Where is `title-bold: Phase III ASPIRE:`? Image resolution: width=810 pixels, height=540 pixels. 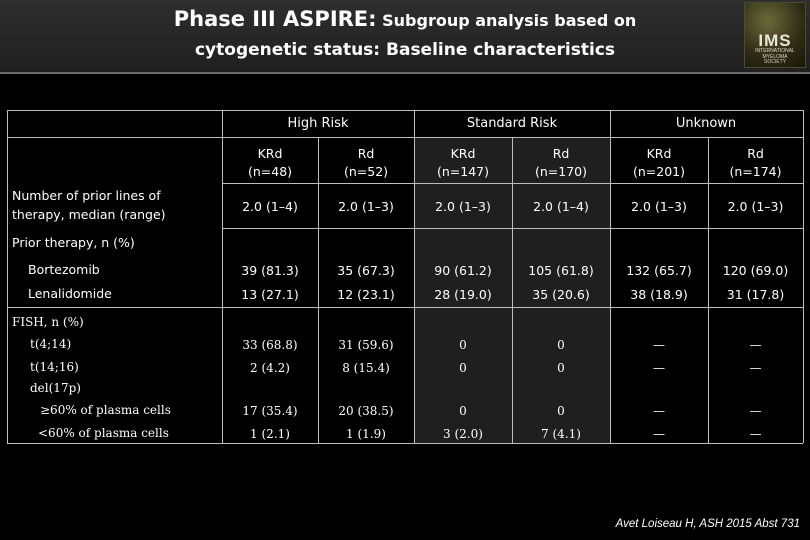
title-bold: Phase III ASPIRE: is located at coordinates (275, 19).